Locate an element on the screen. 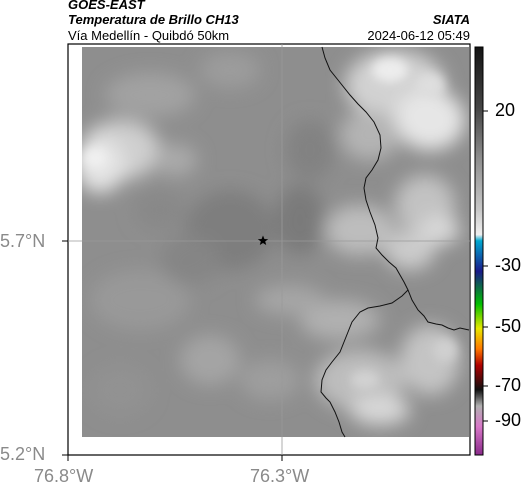 The image size is (526, 491). colorbar is located at coordinates (479, 251).